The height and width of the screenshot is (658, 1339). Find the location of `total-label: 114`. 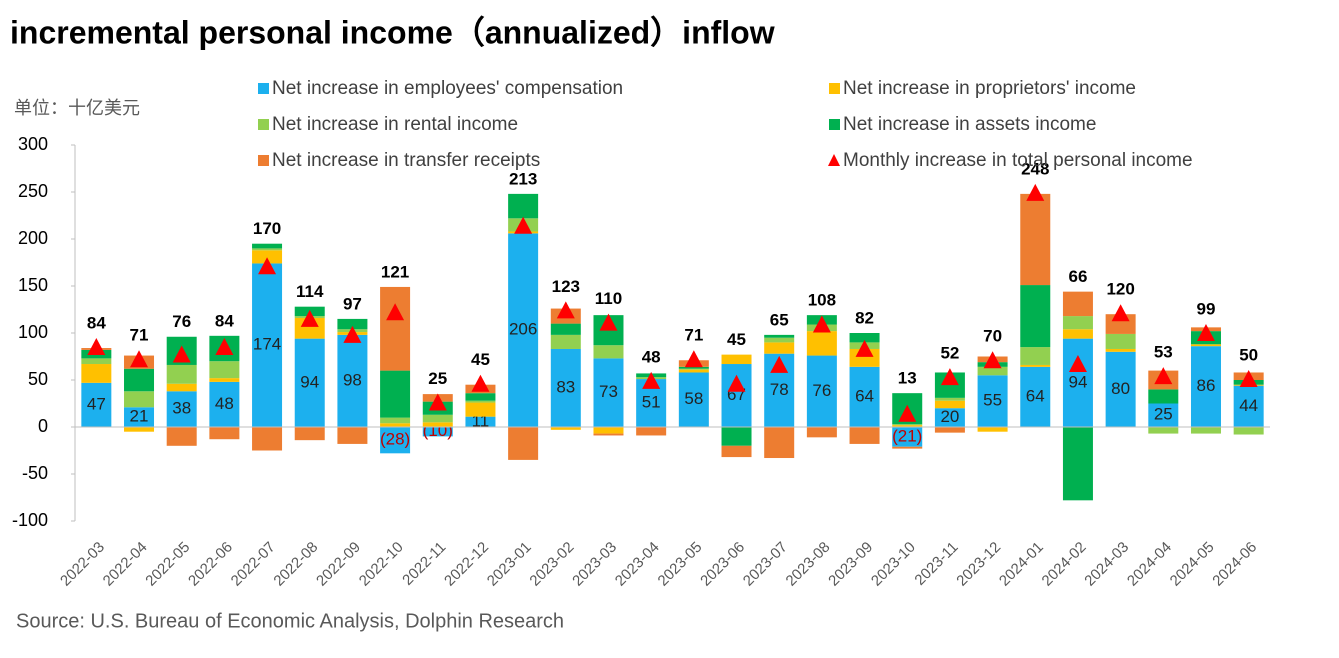

total-label: 114 is located at coordinates (310, 291).